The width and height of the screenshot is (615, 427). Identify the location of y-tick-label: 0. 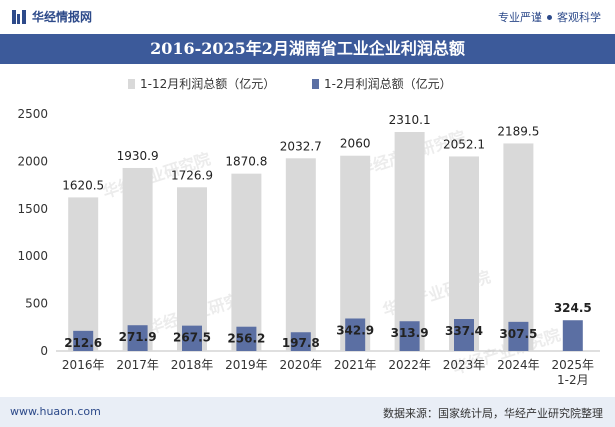
(44, 351).